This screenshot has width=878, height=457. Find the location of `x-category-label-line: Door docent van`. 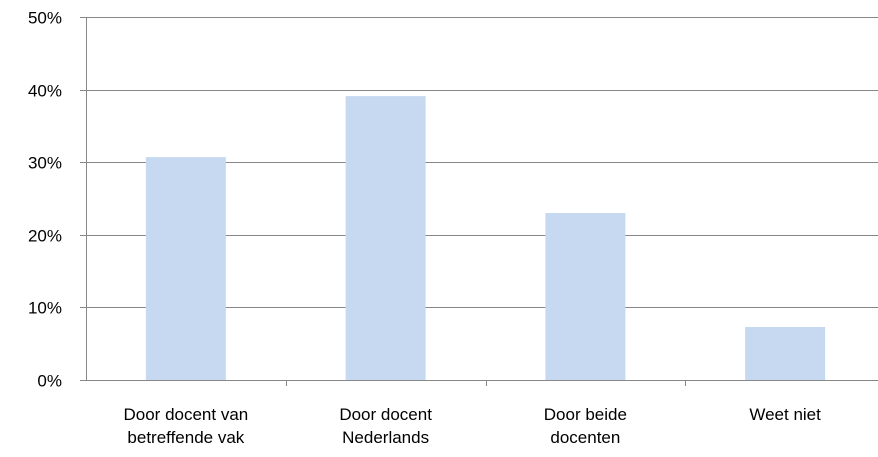

x-category-label-line: Door docent van is located at coordinates (186, 414).